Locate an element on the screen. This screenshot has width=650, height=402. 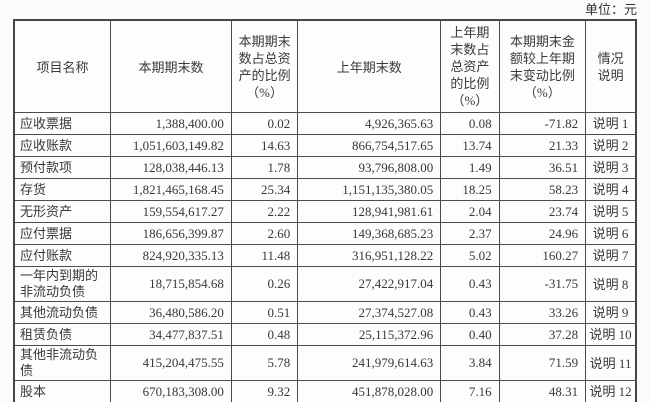
cell-current_pct: 0.02 is located at coordinates (264, 123).